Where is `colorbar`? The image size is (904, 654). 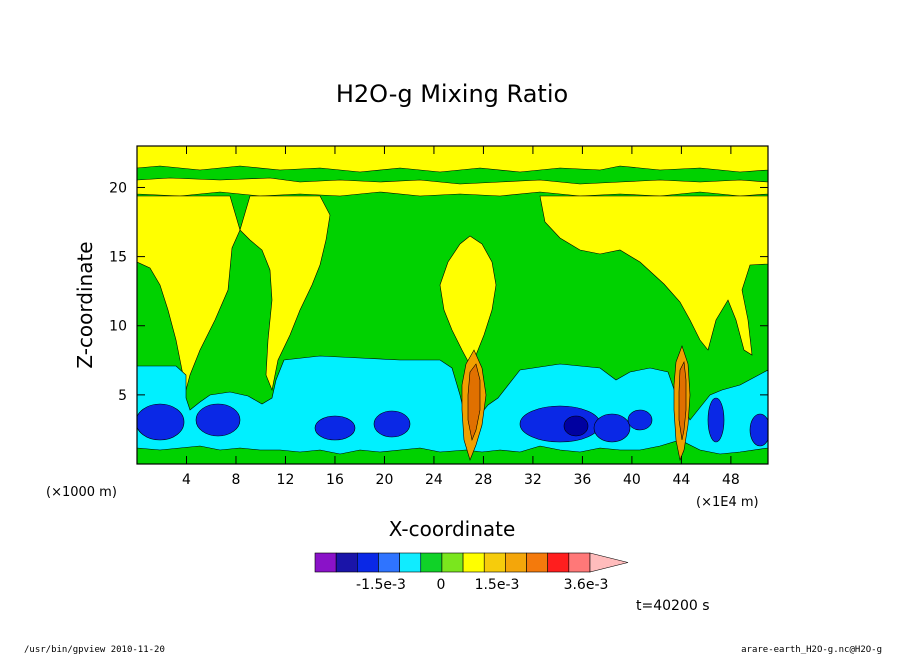
colorbar is located at coordinates (471, 562).